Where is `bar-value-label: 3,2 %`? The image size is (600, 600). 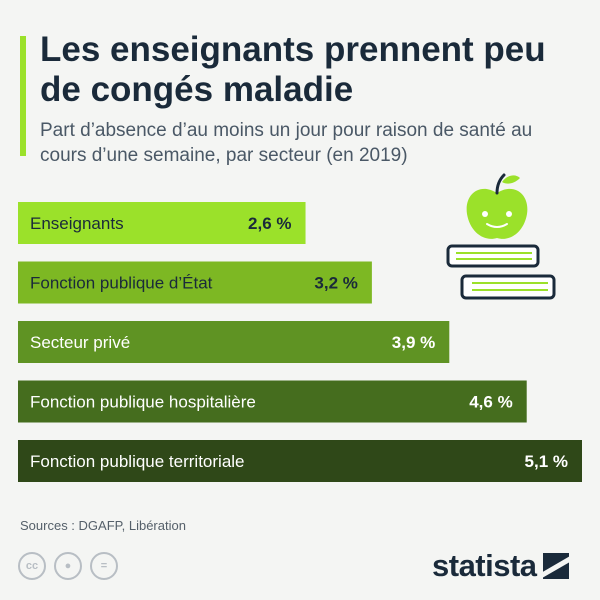
bar-value-label: 3,2 % is located at coordinates (335, 283).